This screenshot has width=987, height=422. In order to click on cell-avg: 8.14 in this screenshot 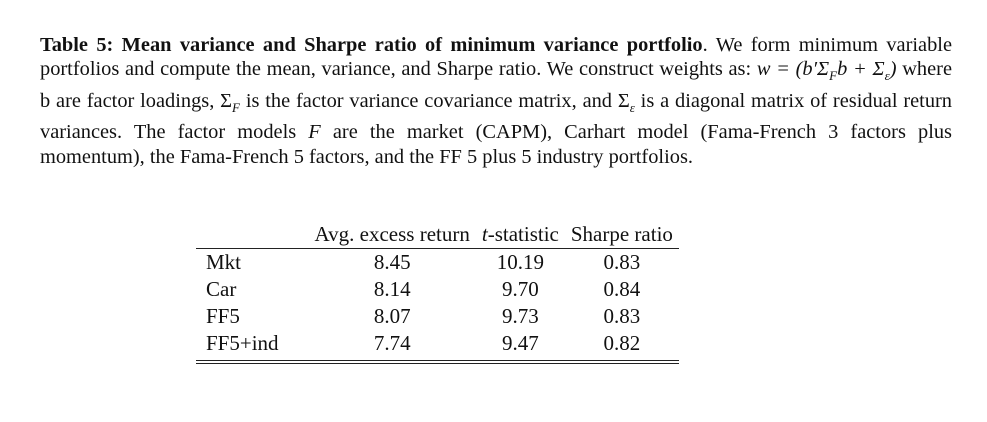, I will do `click(392, 289)`.